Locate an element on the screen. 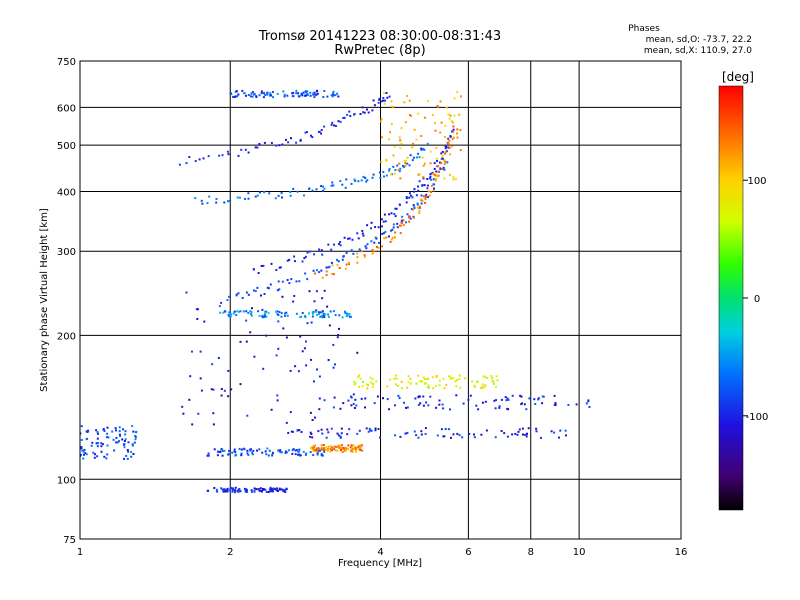 The width and height of the screenshot is (800, 600). y-tick-label: 75 is located at coordinates (69, 540).